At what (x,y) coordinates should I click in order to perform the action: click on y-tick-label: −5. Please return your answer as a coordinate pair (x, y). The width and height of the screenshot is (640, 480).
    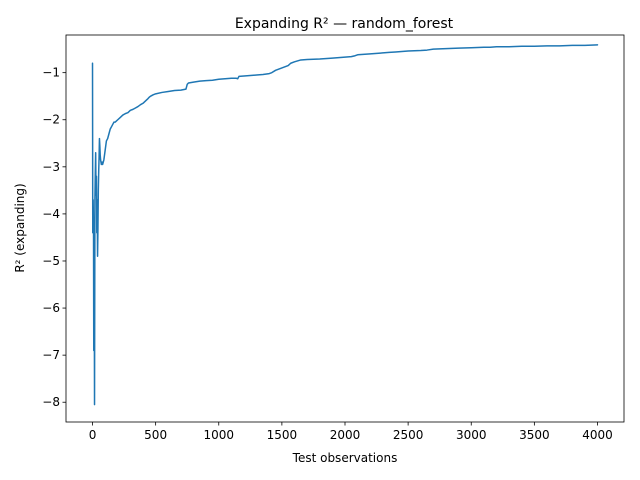
    Looking at the image, I should click on (51, 261).